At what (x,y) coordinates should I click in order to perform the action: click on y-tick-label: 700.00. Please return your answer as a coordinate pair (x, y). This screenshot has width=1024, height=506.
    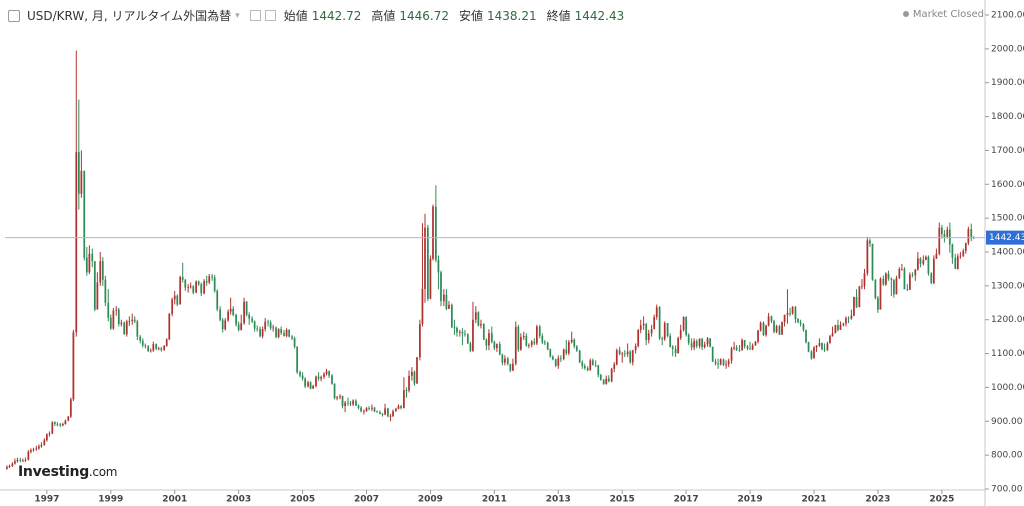
    Looking at the image, I should click on (1007, 490).